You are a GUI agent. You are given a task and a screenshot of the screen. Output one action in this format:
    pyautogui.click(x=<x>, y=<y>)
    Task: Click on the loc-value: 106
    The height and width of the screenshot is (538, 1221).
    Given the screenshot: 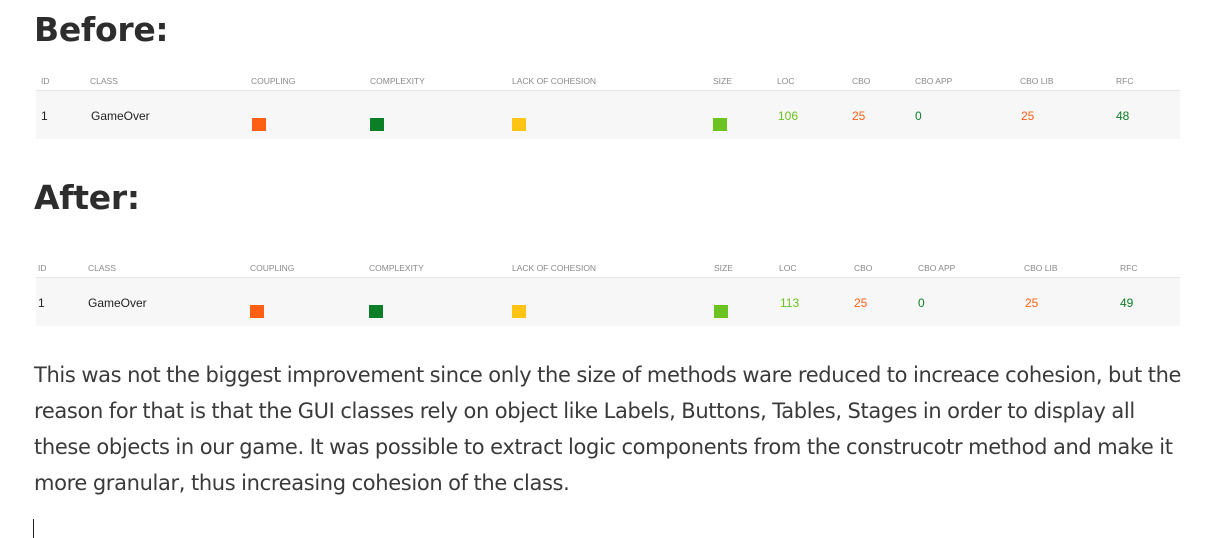 What is the action you would take?
    pyautogui.click(x=788, y=116)
    